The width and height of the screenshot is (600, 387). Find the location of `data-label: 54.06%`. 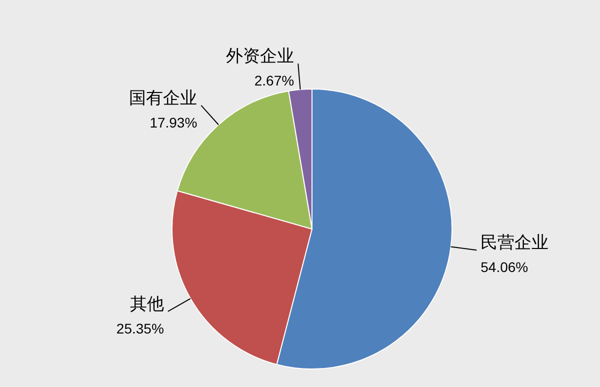

data-label: 54.06% is located at coordinates (504, 267).